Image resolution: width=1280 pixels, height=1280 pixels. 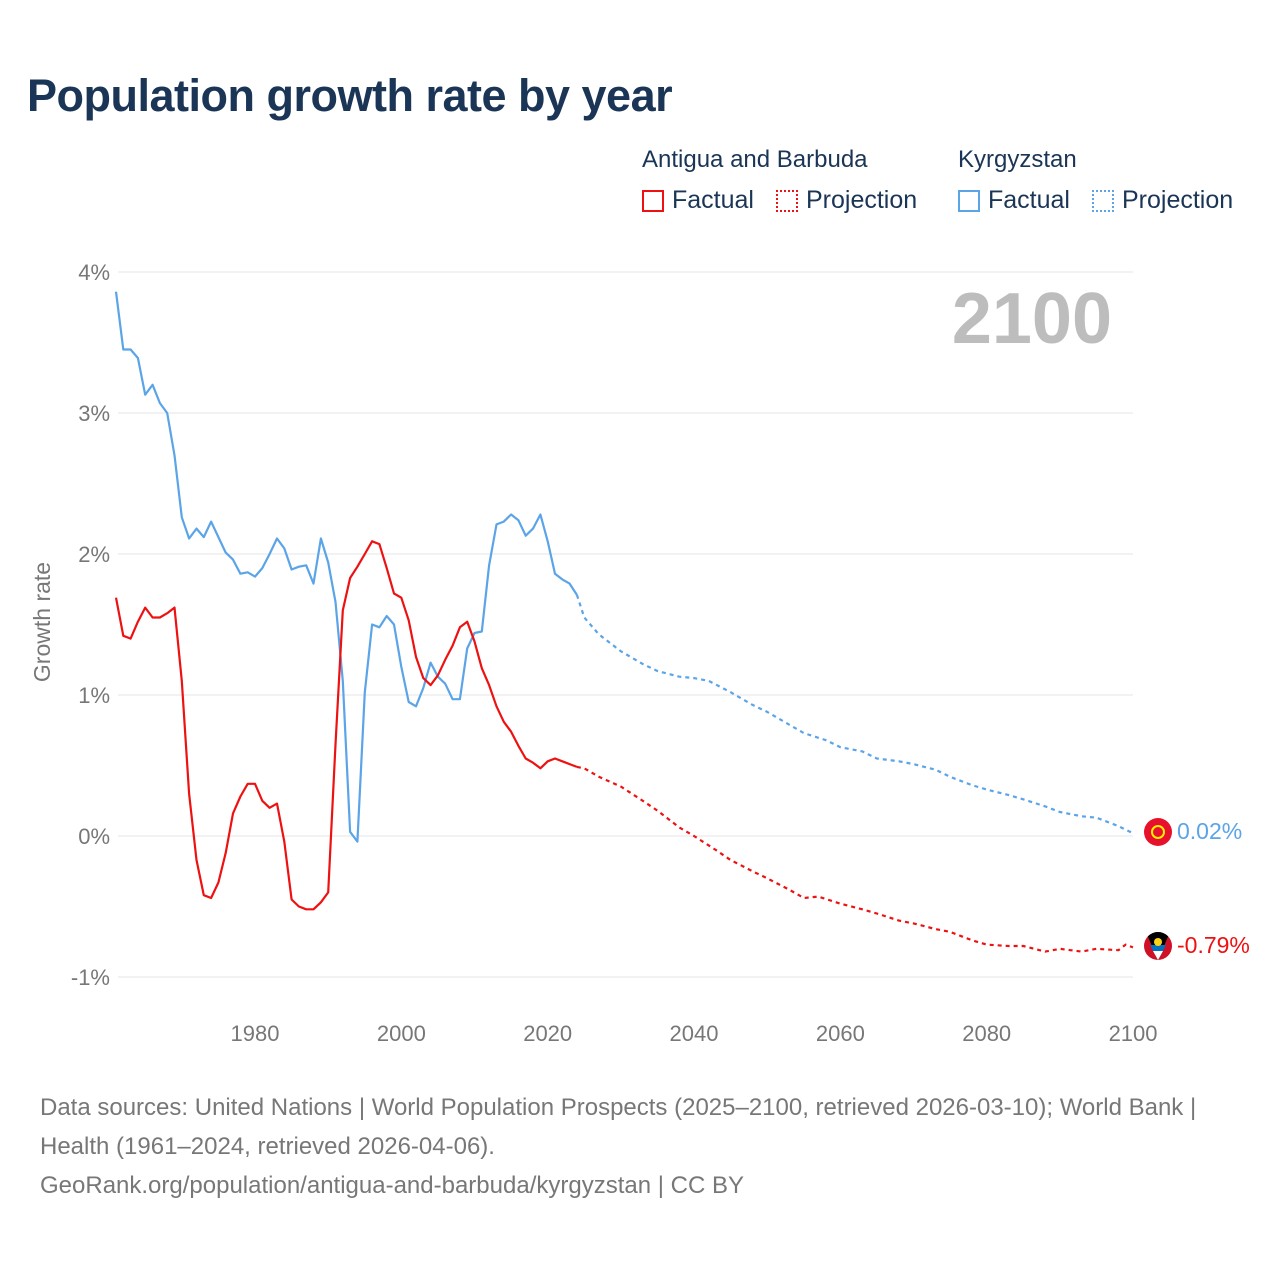 I want to click on x-tick-label: 2000, so click(x=401, y=1033).